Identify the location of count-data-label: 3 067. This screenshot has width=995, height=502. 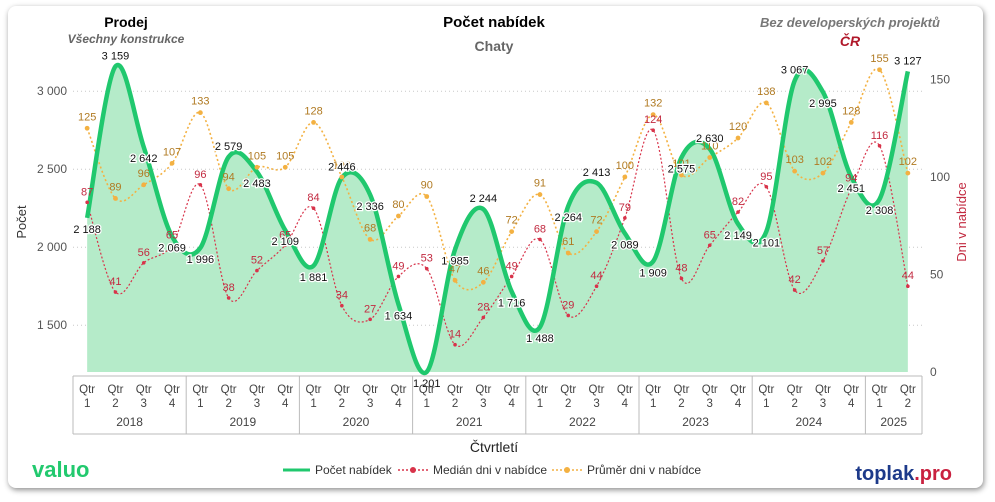
(795, 71).